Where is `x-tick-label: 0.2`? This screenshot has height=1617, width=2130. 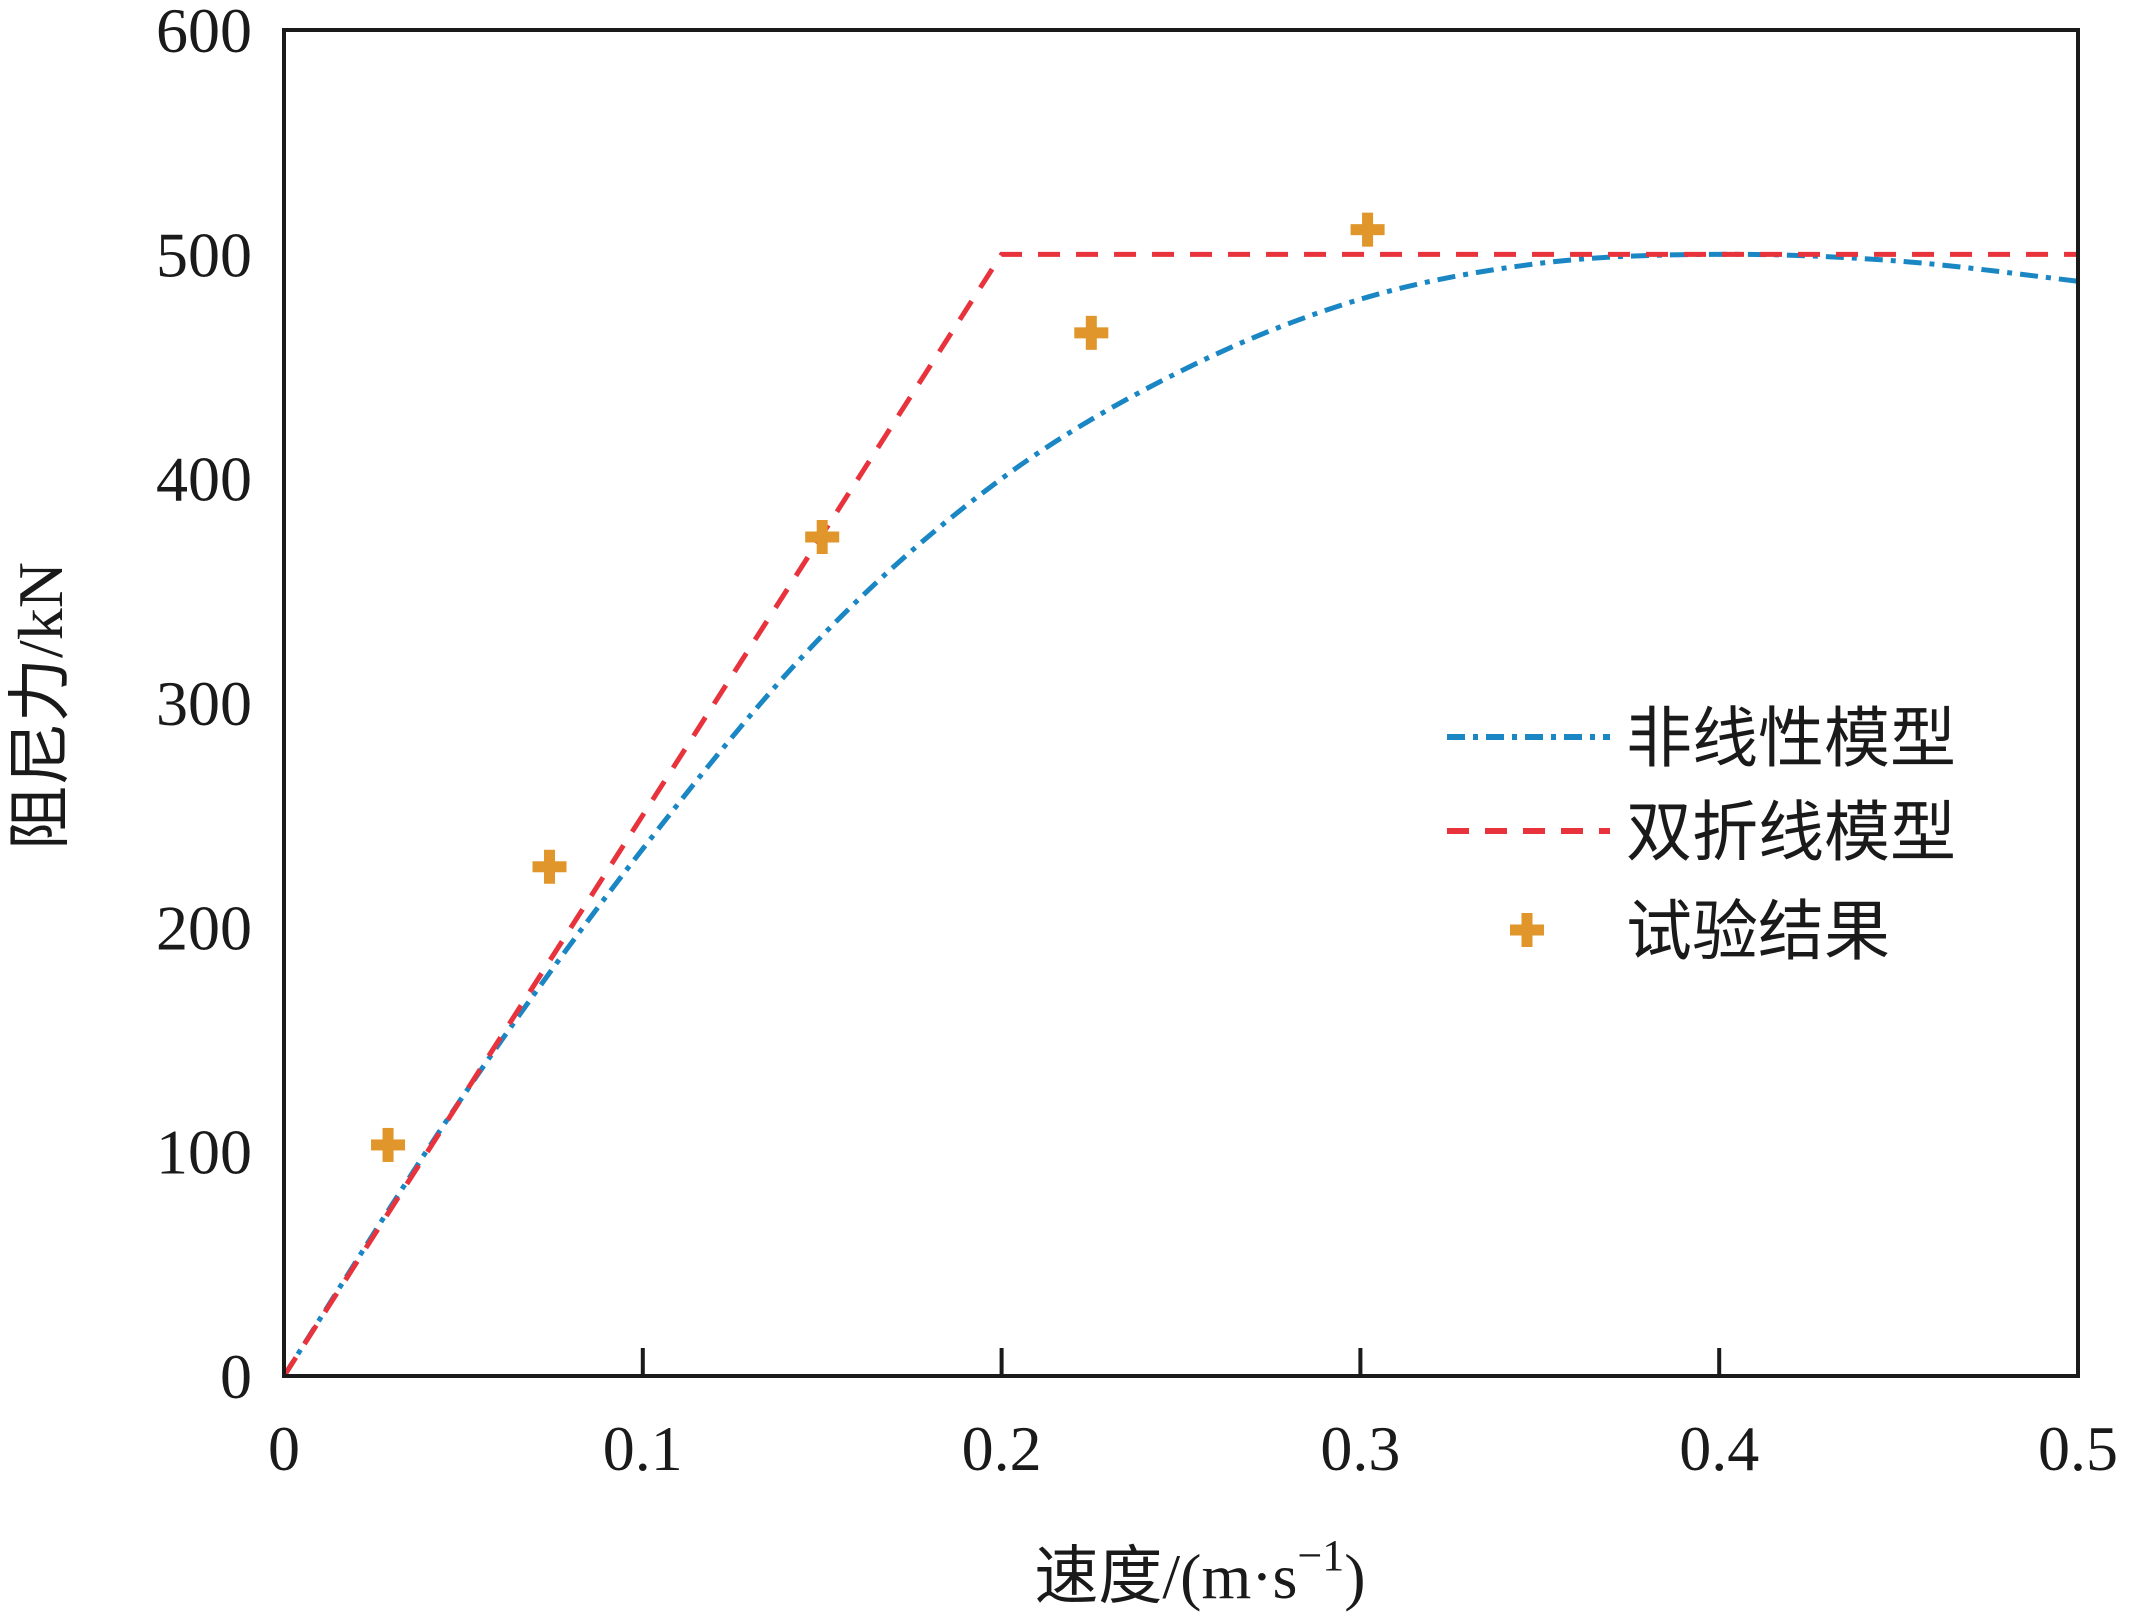 x-tick-label: 0.2 is located at coordinates (1002, 1448).